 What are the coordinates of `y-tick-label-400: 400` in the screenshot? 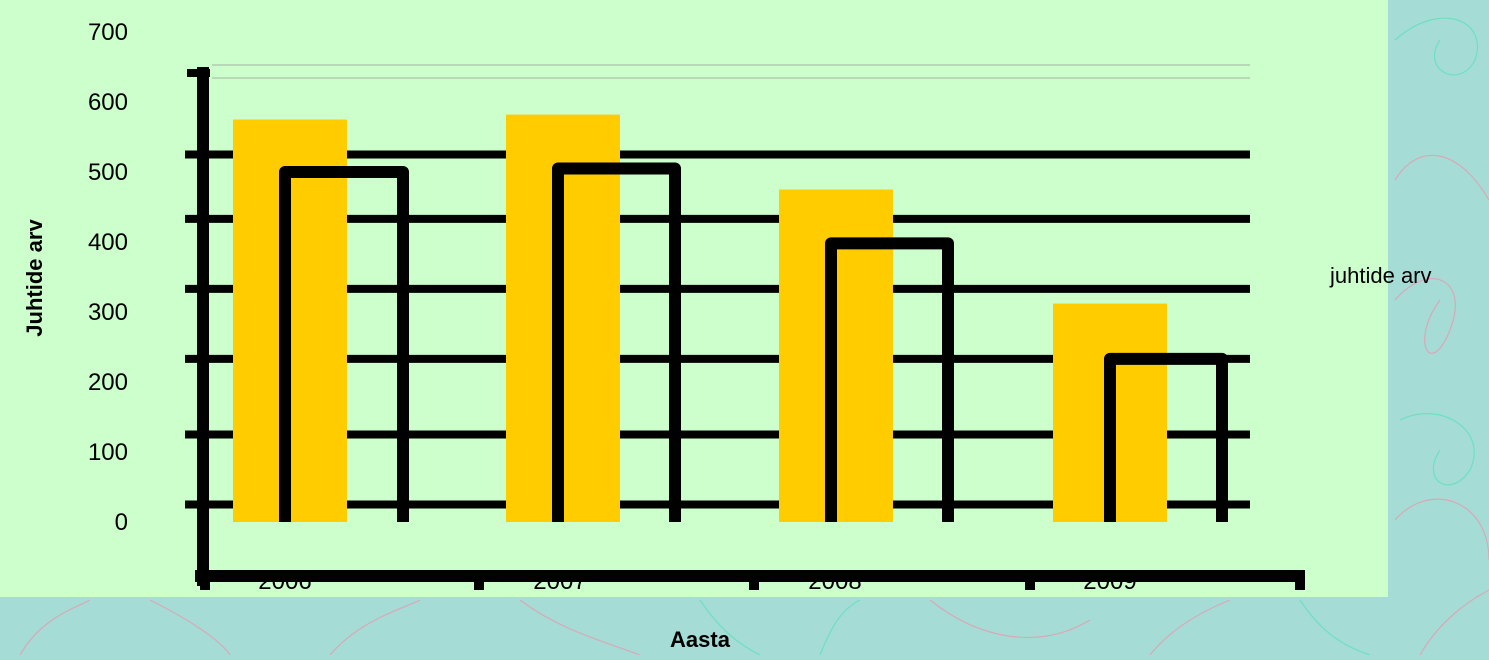 It's located at (108, 242).